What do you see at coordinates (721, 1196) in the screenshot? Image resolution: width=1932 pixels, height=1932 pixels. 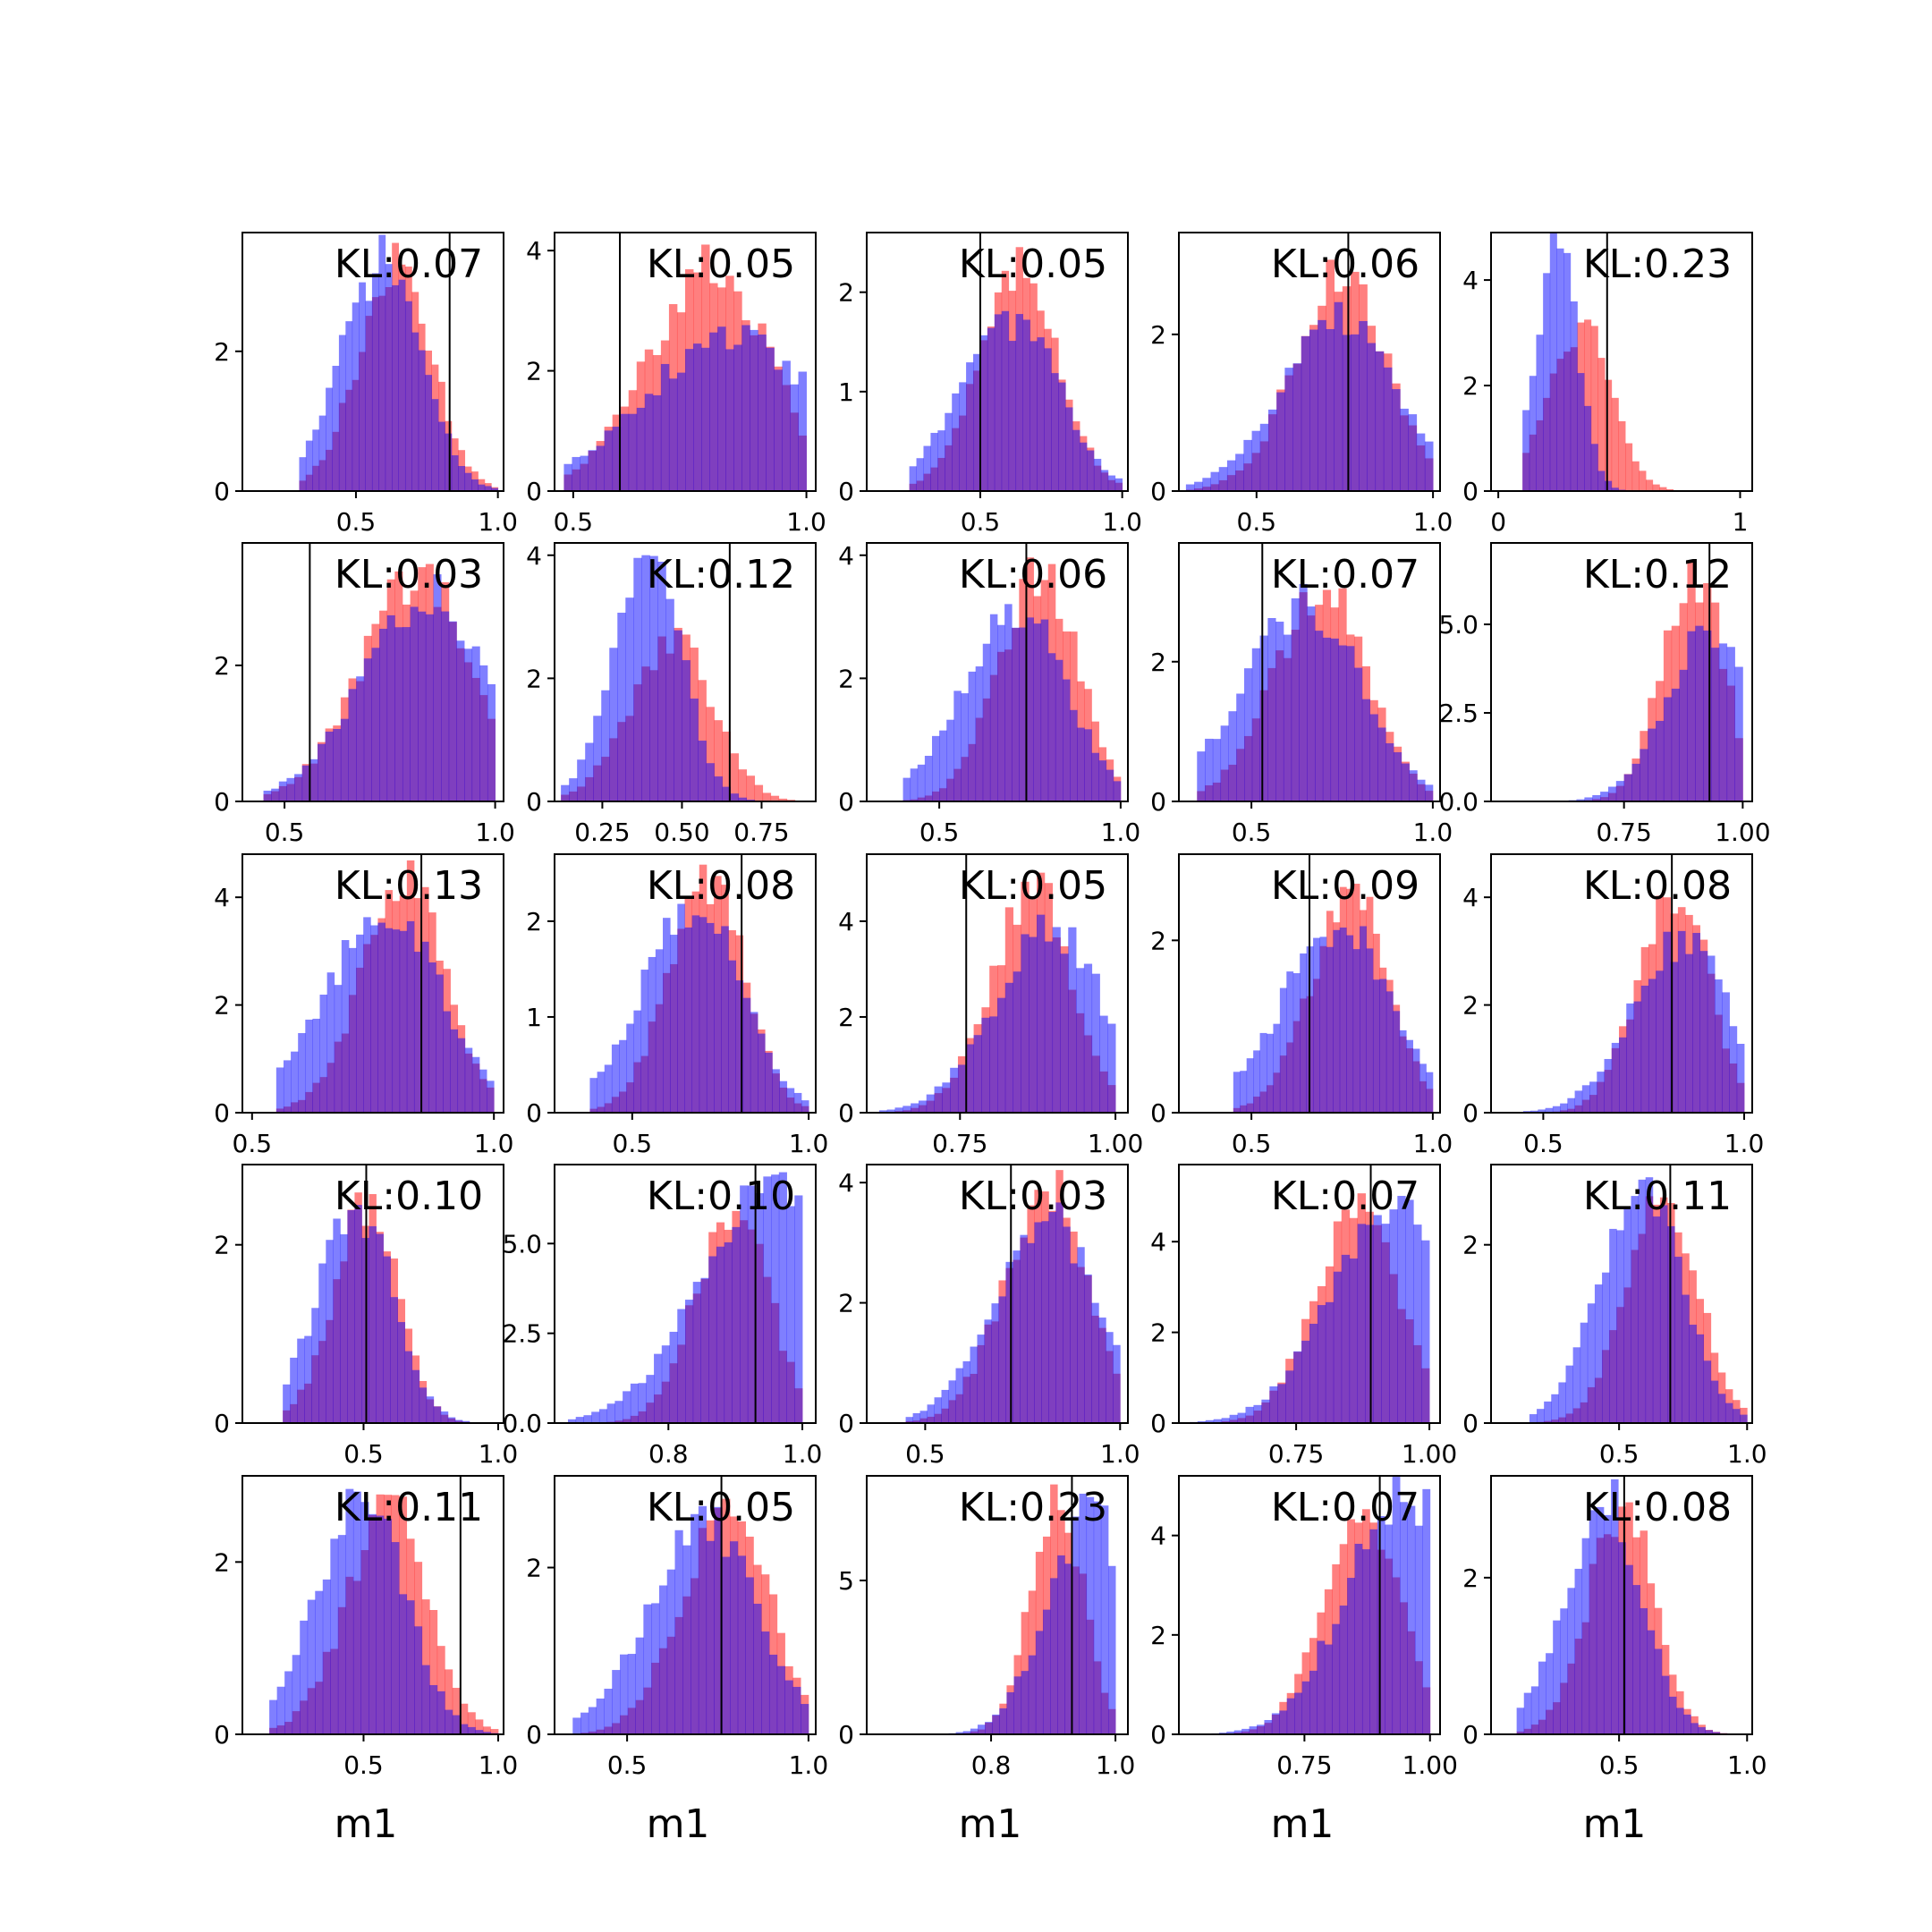 I see `kl-annotation: KL:0.10` at bounding box center [721, 1196].